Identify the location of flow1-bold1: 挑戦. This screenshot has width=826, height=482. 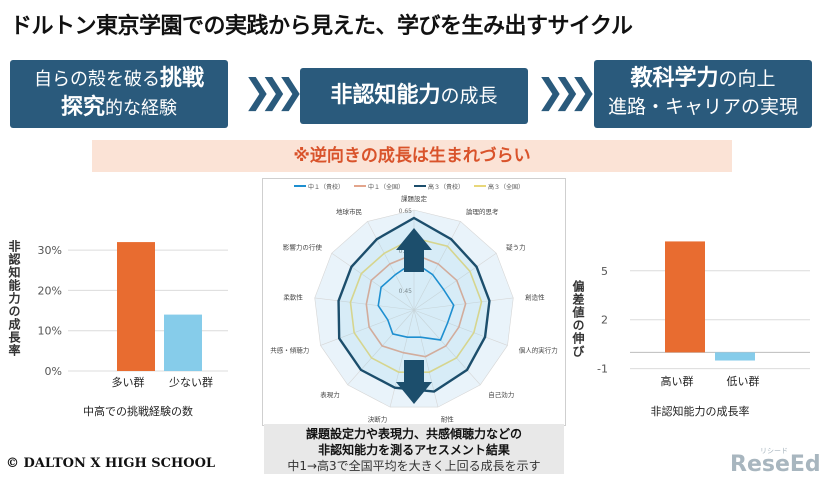
(181, 78).